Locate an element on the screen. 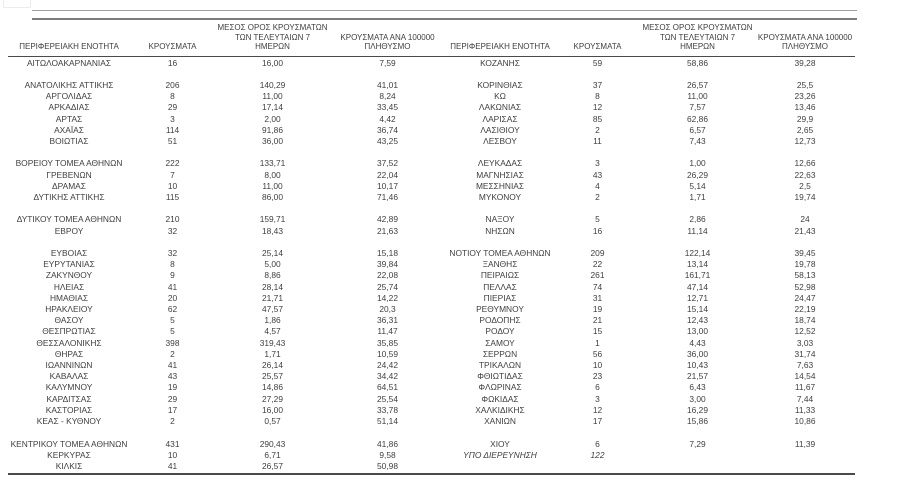  left-per100k-cell: 20,3 is located at coordinates (387, 309).